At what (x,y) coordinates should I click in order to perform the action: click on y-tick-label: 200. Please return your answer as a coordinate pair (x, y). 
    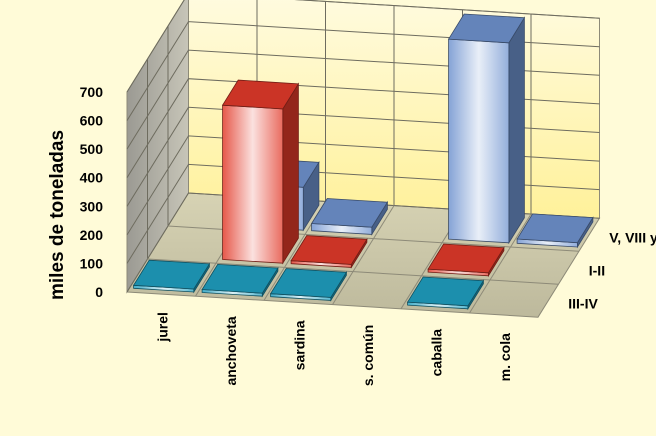
    Looking at the image, I should click on (92, 235).